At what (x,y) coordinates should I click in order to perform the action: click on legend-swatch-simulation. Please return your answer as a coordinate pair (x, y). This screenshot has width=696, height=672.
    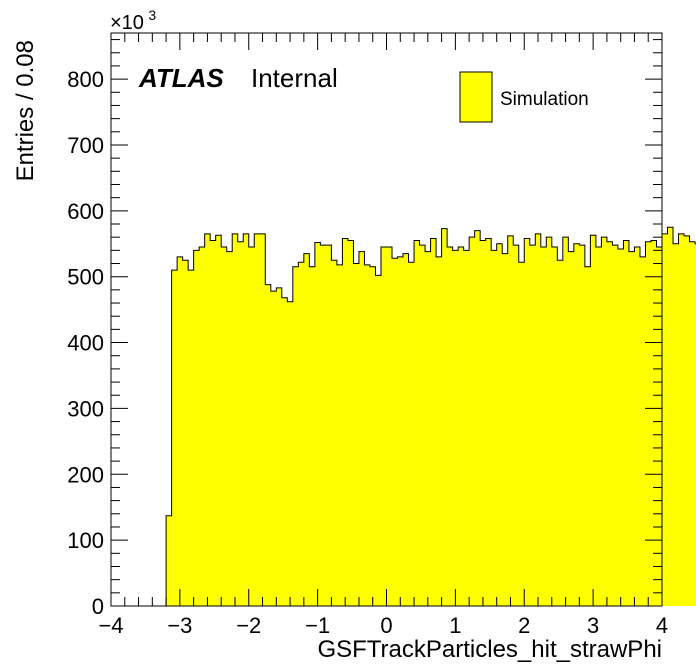
    Looking at the image, I should click on (476, 97).